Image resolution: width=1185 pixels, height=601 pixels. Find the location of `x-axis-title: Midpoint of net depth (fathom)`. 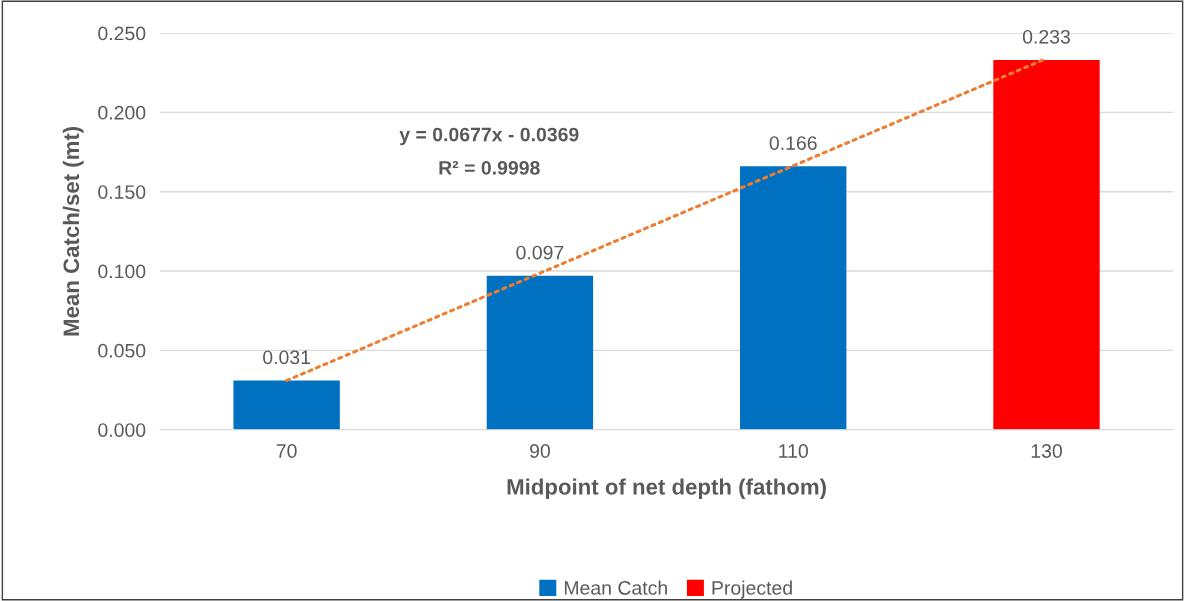

x-axis-title: Midpoint of net depth (fathom) is located at coordinates (666, 489).